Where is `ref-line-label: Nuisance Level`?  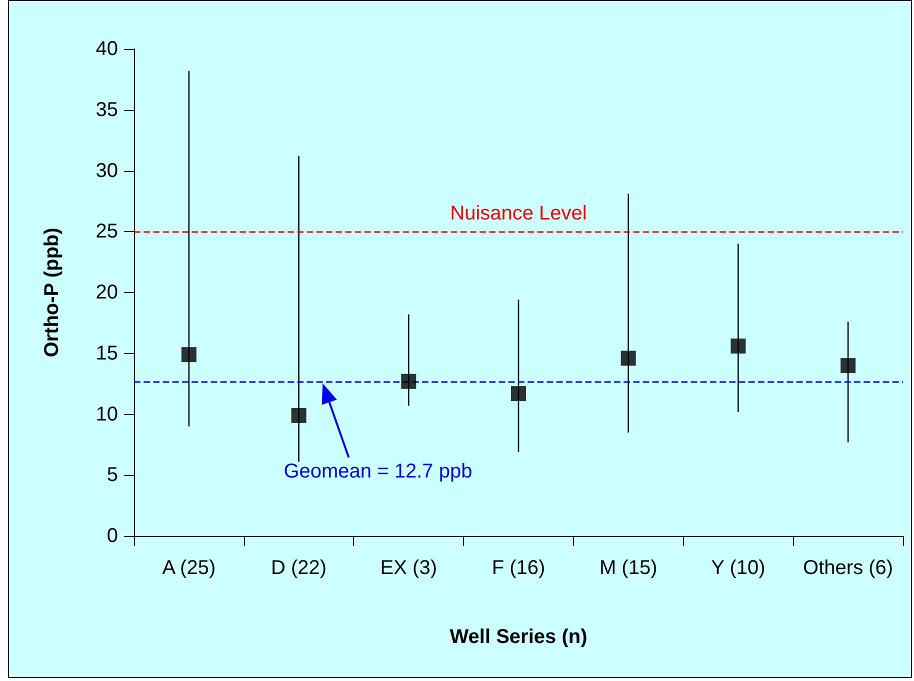
ref-line-label: Nuisance Level is located at coordinates (518, 213).